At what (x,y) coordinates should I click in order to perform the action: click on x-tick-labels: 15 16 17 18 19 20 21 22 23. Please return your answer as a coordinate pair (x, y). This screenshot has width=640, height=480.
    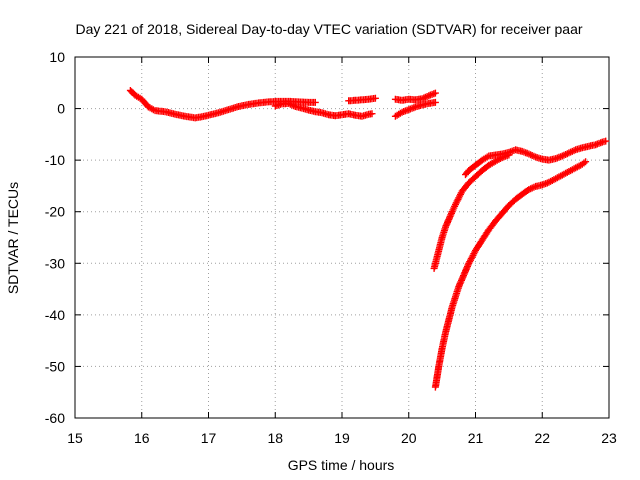
    Looking at the image, I should click on (342, 438).